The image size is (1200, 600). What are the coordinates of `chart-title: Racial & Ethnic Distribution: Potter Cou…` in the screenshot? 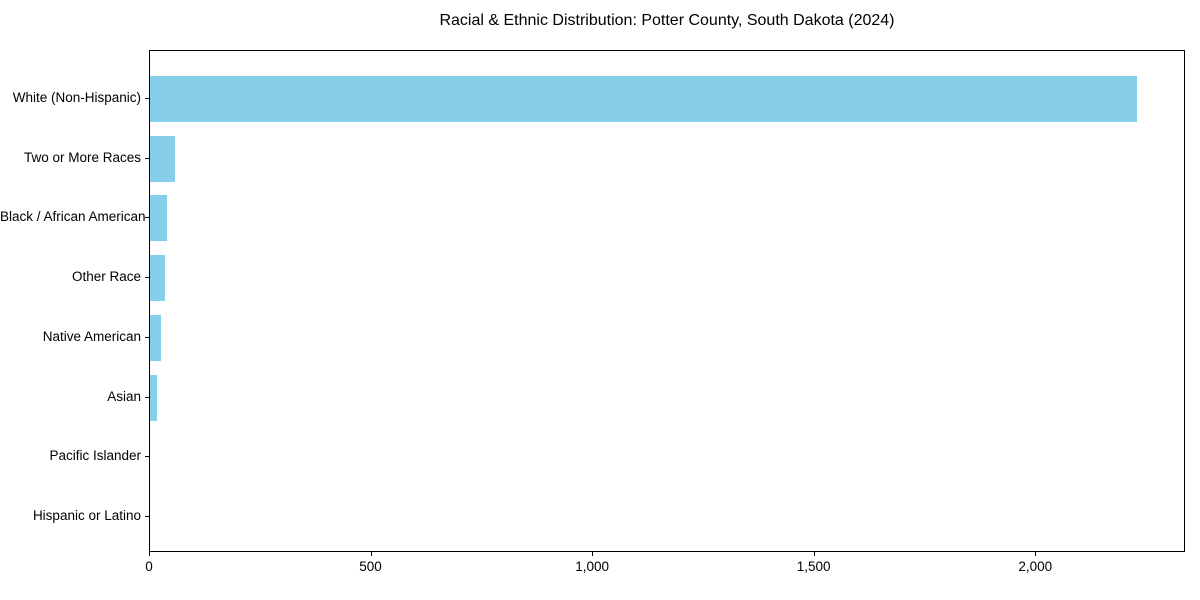 It's located at (667, 20).